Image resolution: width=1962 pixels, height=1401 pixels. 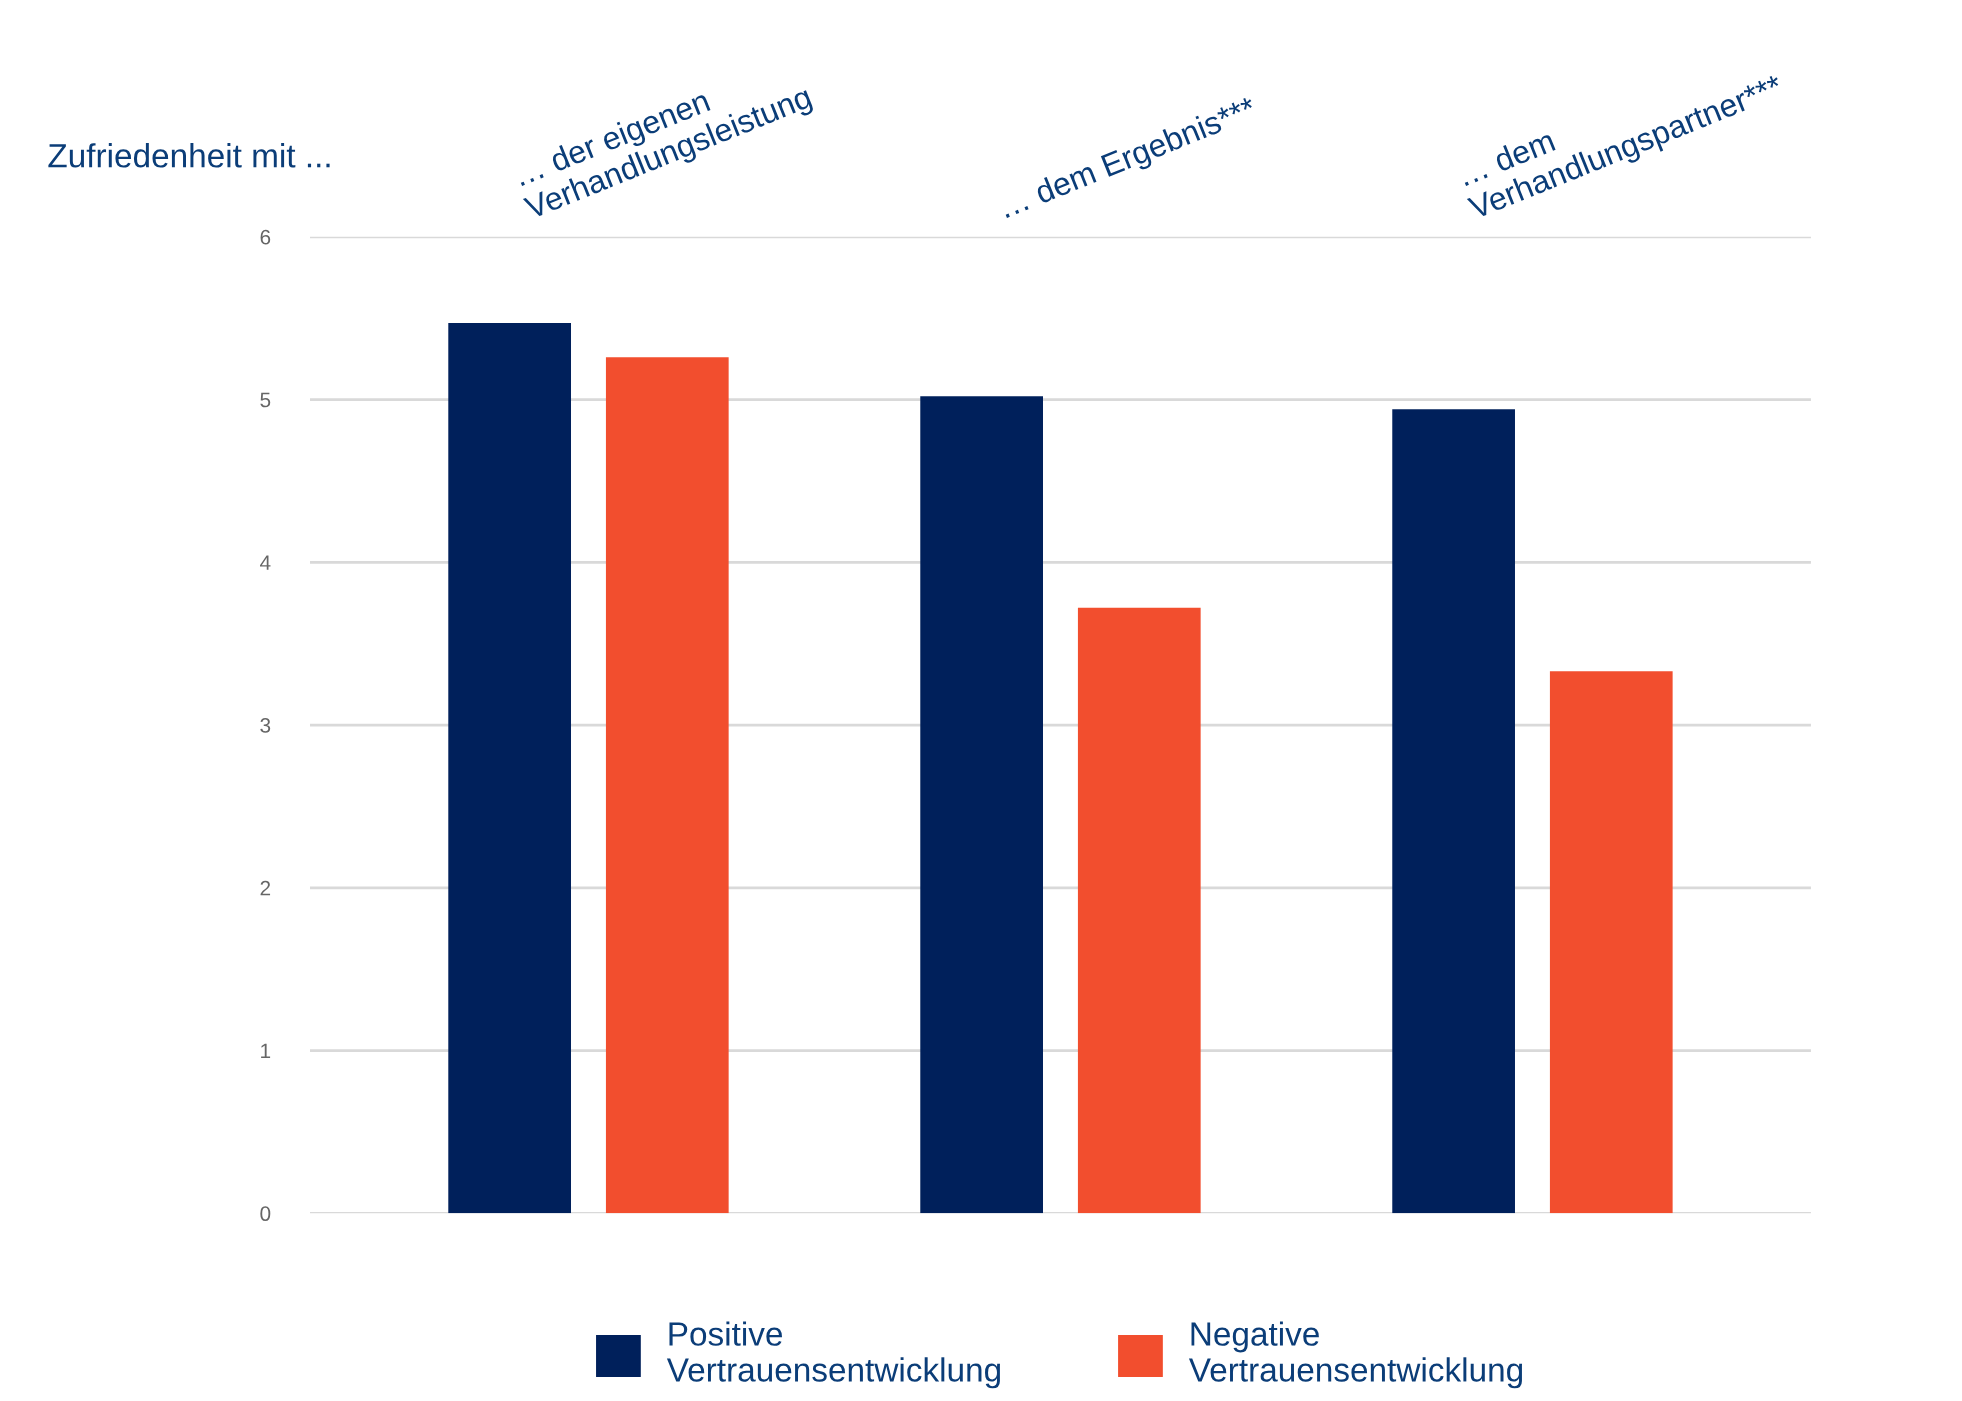 What do you see at coordinates (266, 1051) in the screenshot?
I see `y-tick-label: 1` at bounding box center [266, 1051].